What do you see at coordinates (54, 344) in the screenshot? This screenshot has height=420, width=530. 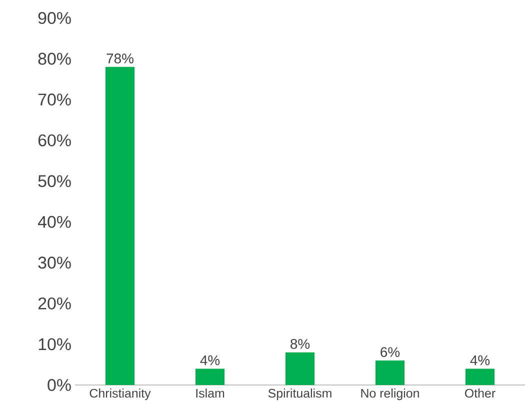 I see `y-tick-label: 10%` at bounding box center [54, 344].